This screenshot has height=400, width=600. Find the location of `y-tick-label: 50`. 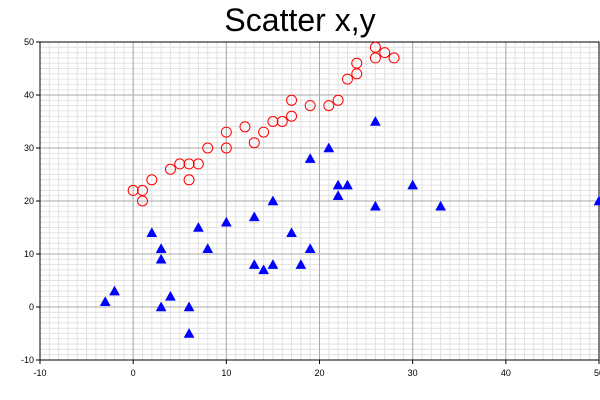

y-tick-label: 50 is located at coordinates (29, 42).